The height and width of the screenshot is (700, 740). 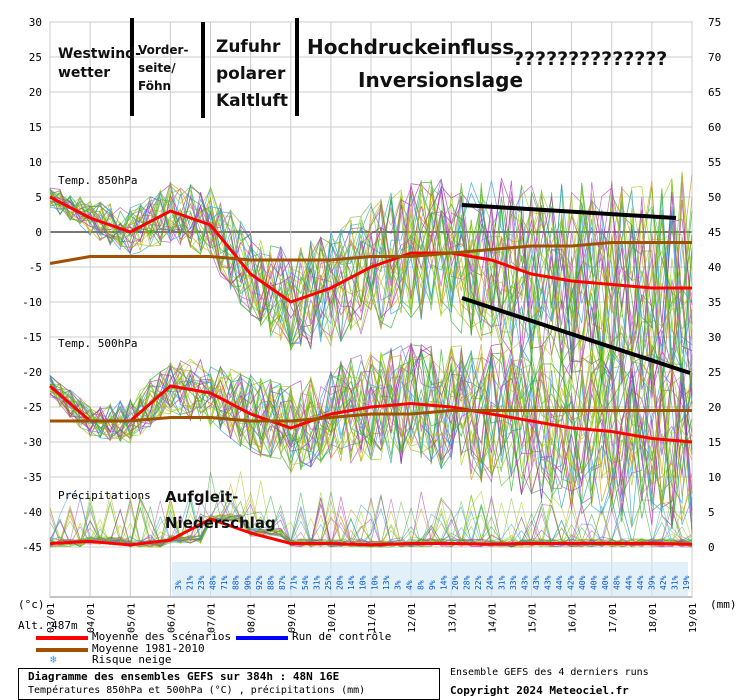 What do you see at coordinates (259, 582) in the screenshot?
I see `snow-risk-value: 92%` at bounding box center [259, 582].